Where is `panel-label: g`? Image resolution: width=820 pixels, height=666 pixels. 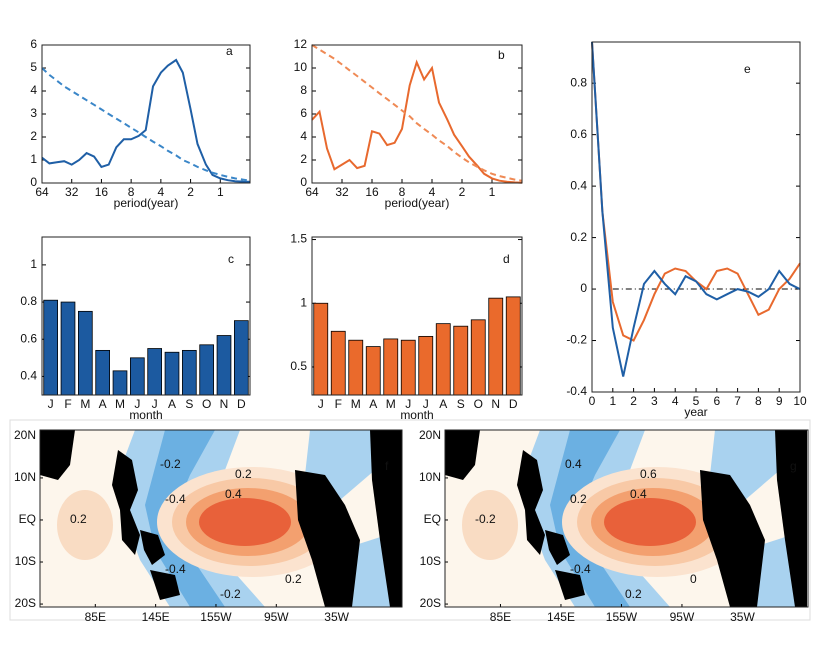
panel-label: g is located at coordinates (793, 466).